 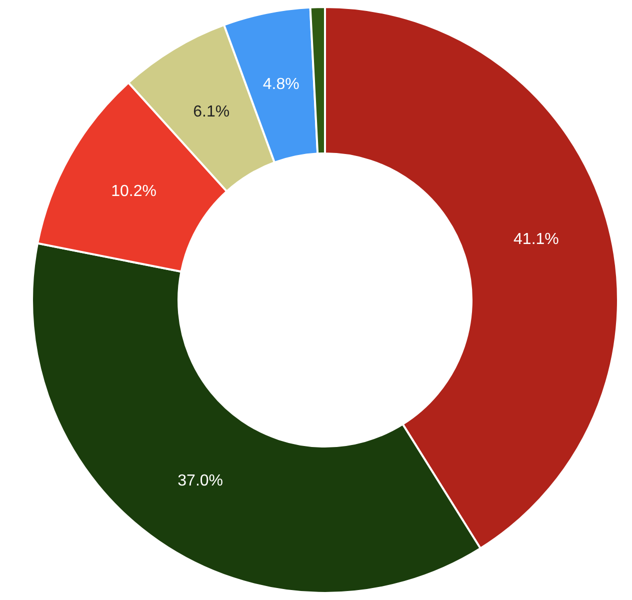 I want to click on data-label: 4.8%, so click(x=281, y=85).